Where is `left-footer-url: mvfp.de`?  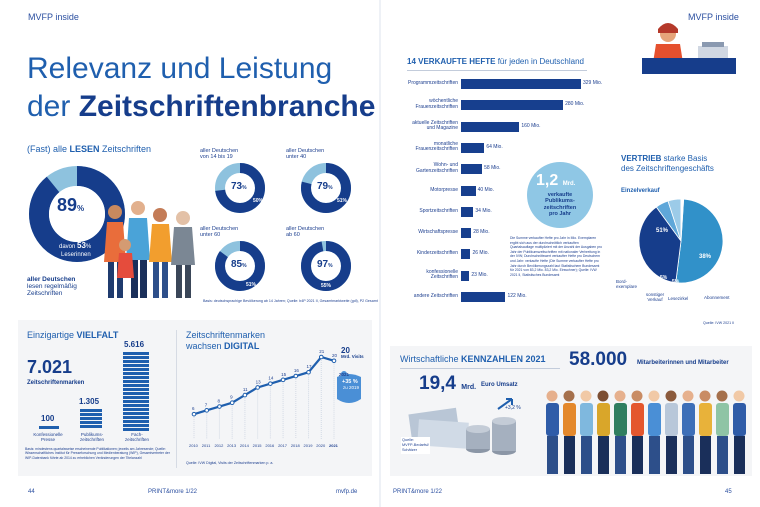 left-footer-url: mvfp.de is located at coordinates (347, 492).